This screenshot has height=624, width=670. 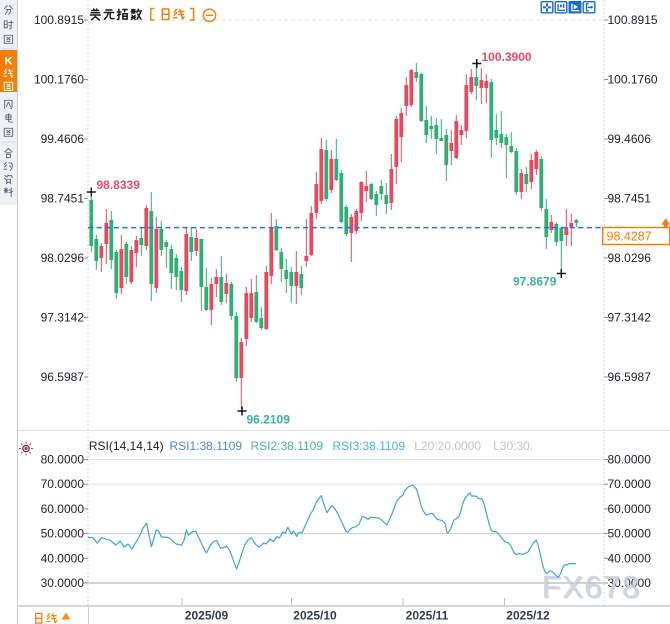 I want to click on svg-text: RSI2:38.1109, so click(x=287, y=446).